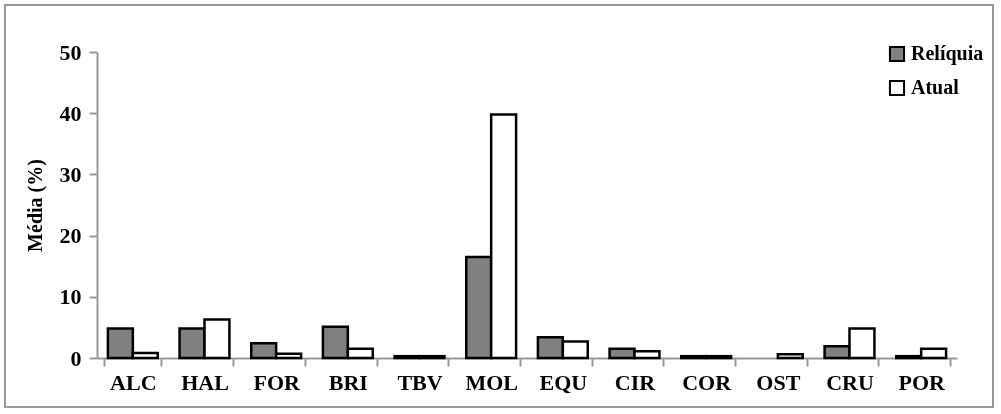 The image size is (1001, 414). Describe the element at coordinates (947, 53) in the screenshot. I see `legend-label: Relíquia` at that location.